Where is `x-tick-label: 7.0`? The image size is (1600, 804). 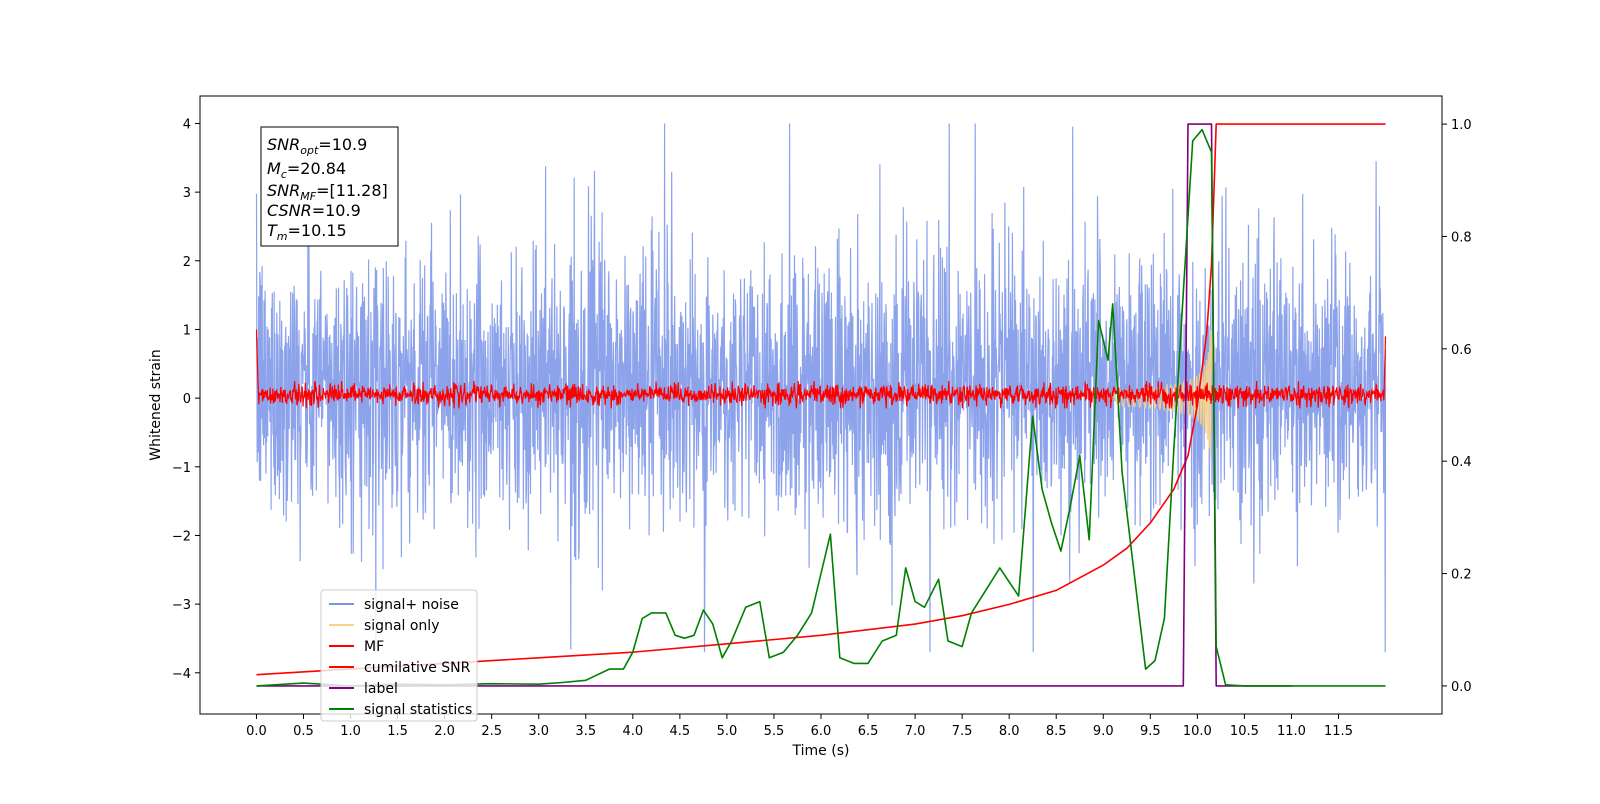 x-tick-label: 7.0 is located at coordinates (915, 731).